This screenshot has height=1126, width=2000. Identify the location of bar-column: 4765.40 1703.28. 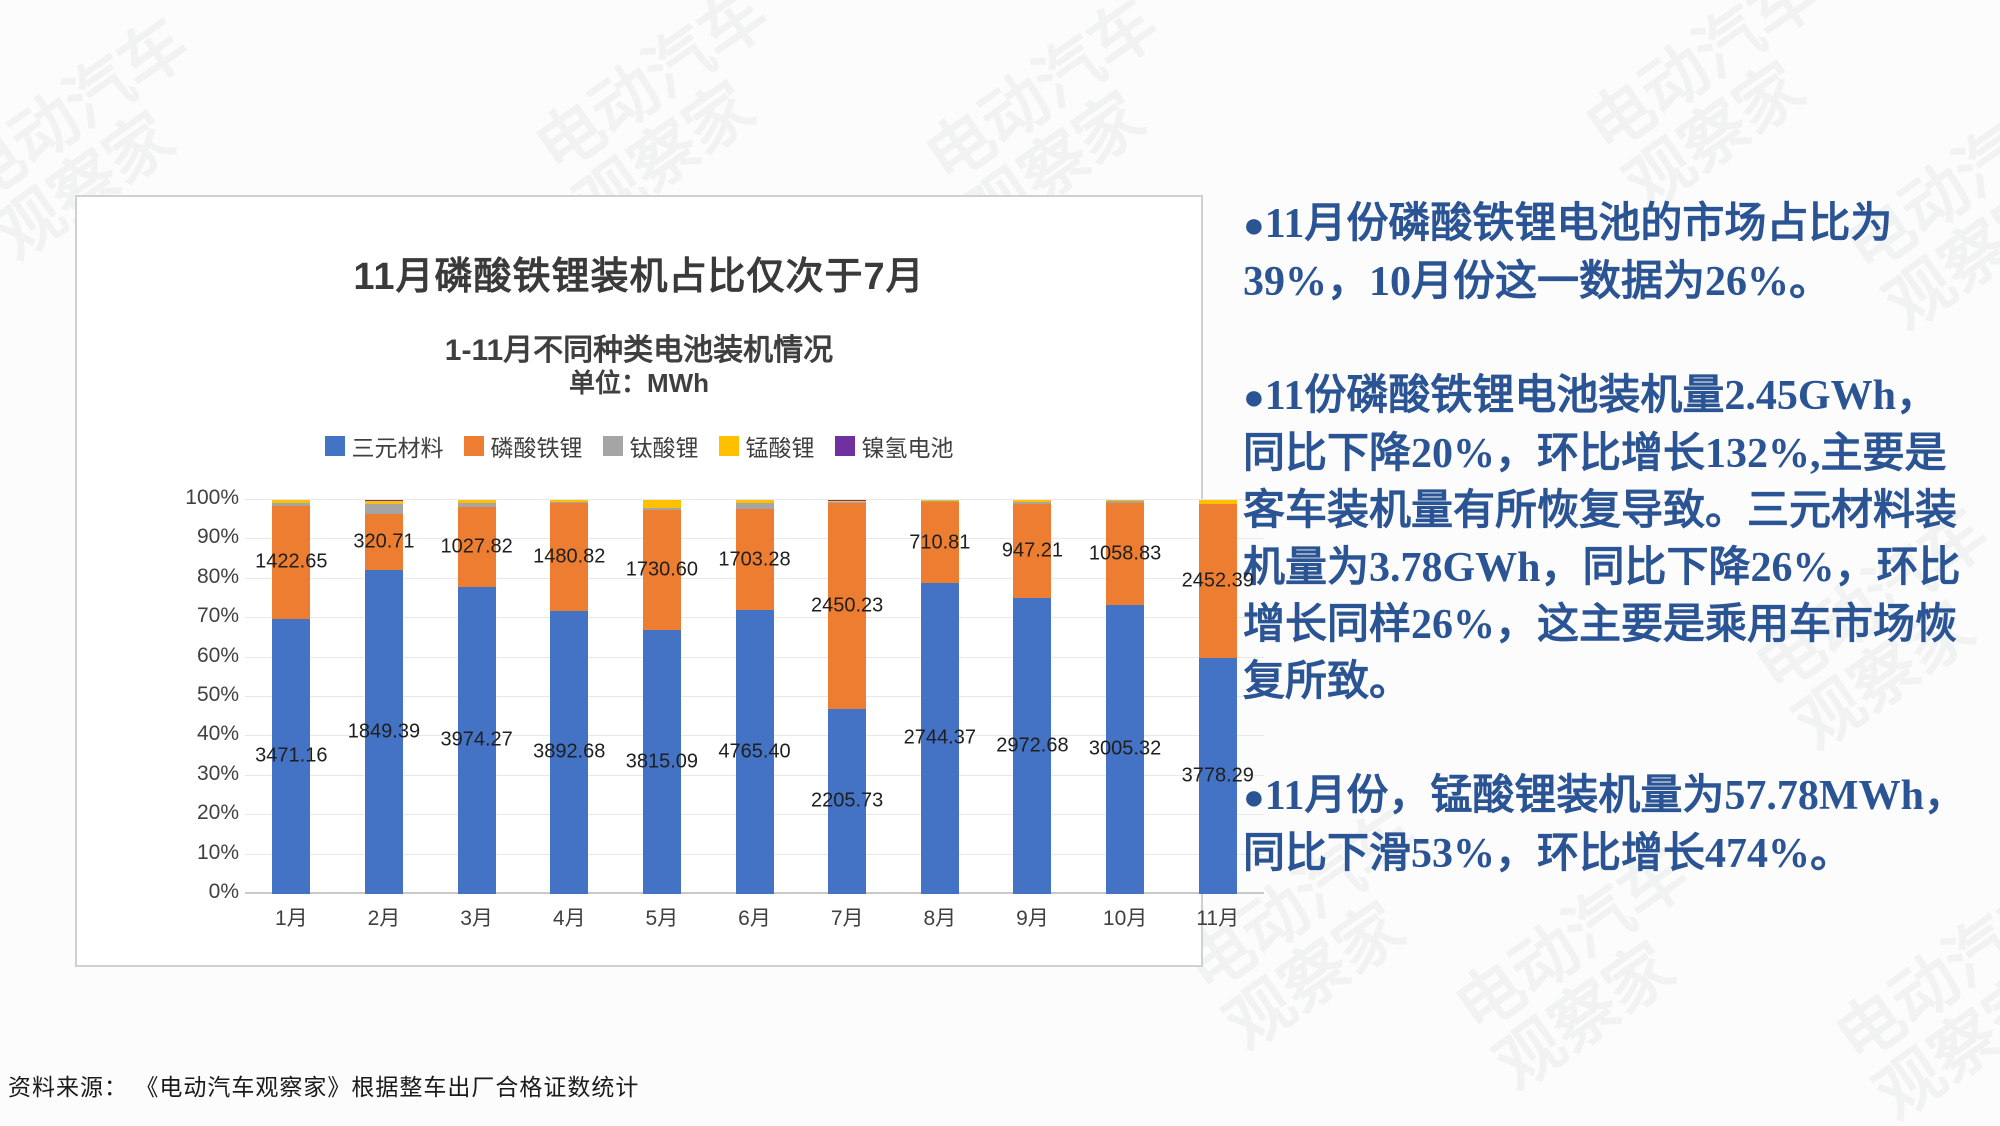
(754, 697).